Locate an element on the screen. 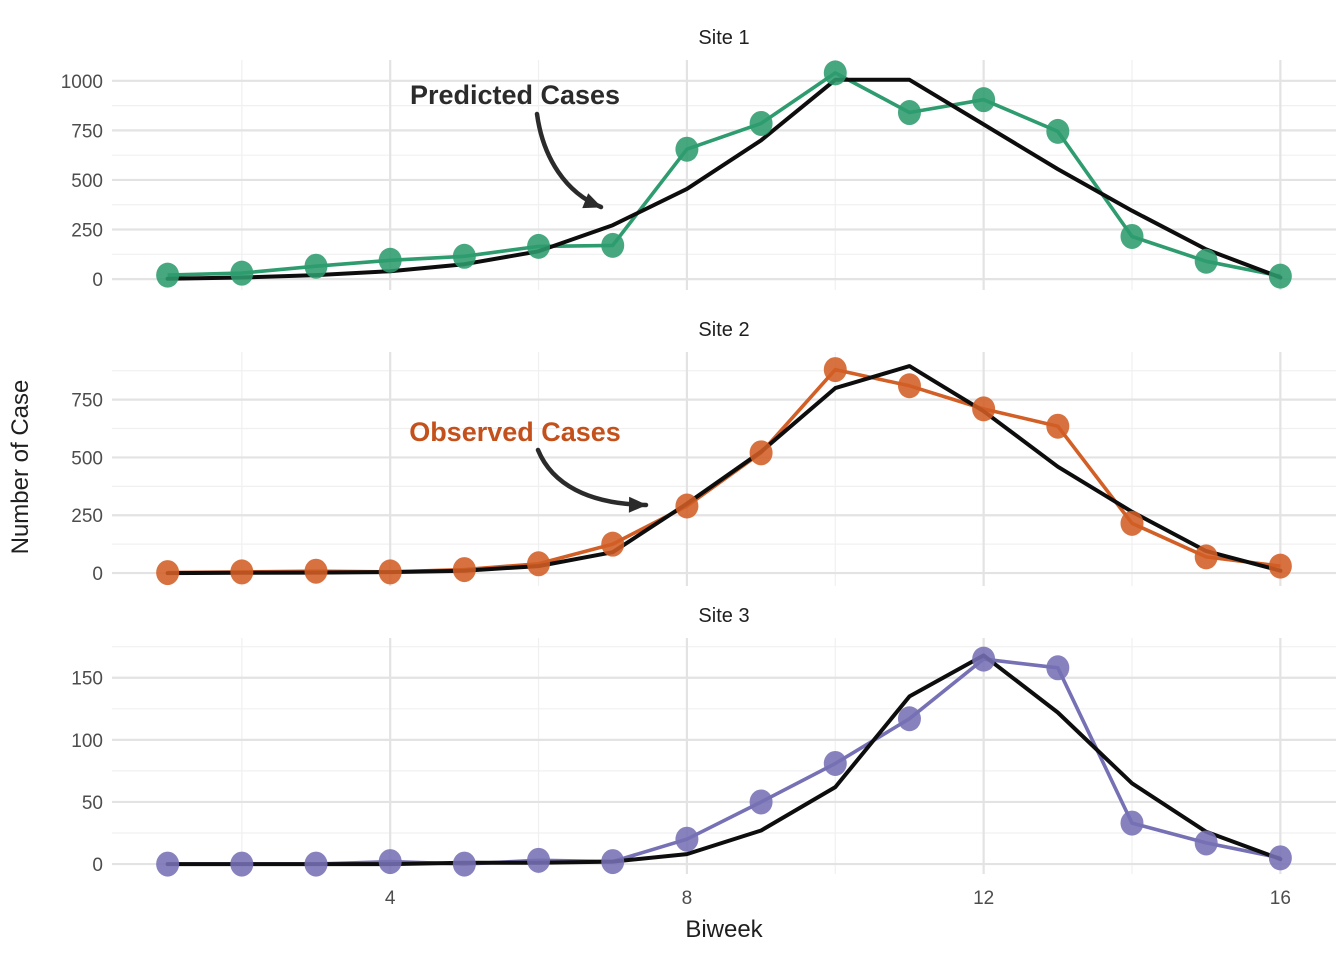 This screenshot has height=960, width=1344. y-tick-labels: 0 250 500 750 is located at coordinates (87, 488).